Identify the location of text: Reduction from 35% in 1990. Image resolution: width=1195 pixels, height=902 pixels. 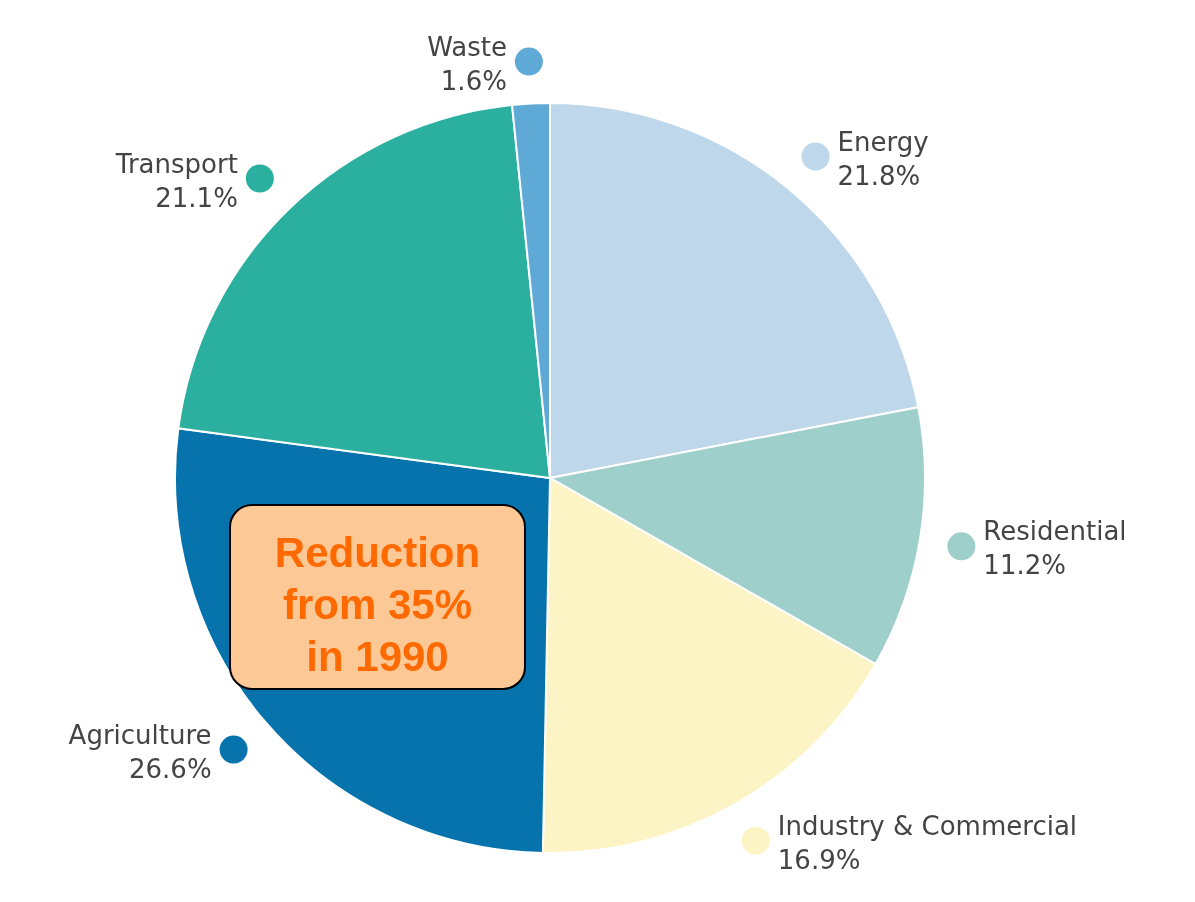
(377, 604).